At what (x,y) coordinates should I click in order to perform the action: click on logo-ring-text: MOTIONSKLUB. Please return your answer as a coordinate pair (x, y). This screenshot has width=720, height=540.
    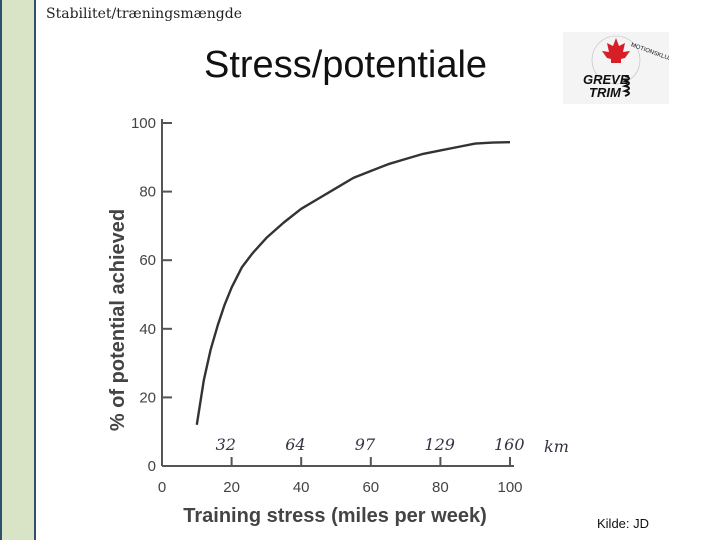
    Looking at the image, I should click on (649, 52).